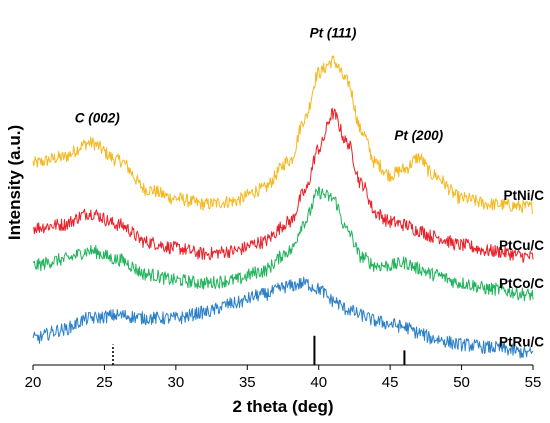  I want to click on peak-label-0: C (002), so click(98, 117).